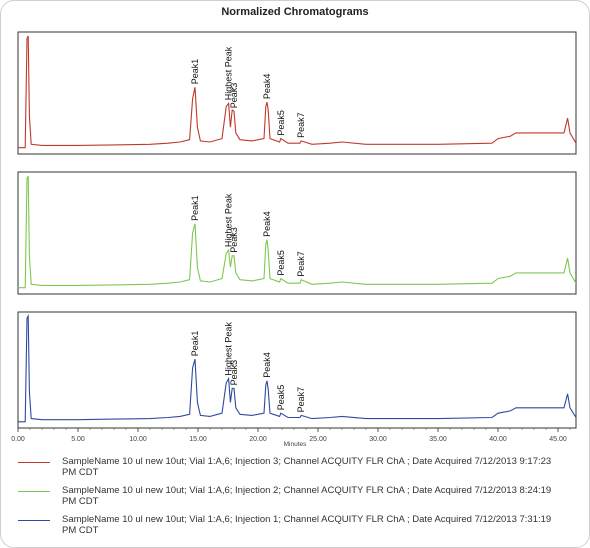  Describe the element at coordinates (438, 439) in the screenshot. I see `x-tick-label: 35.00` at that location.